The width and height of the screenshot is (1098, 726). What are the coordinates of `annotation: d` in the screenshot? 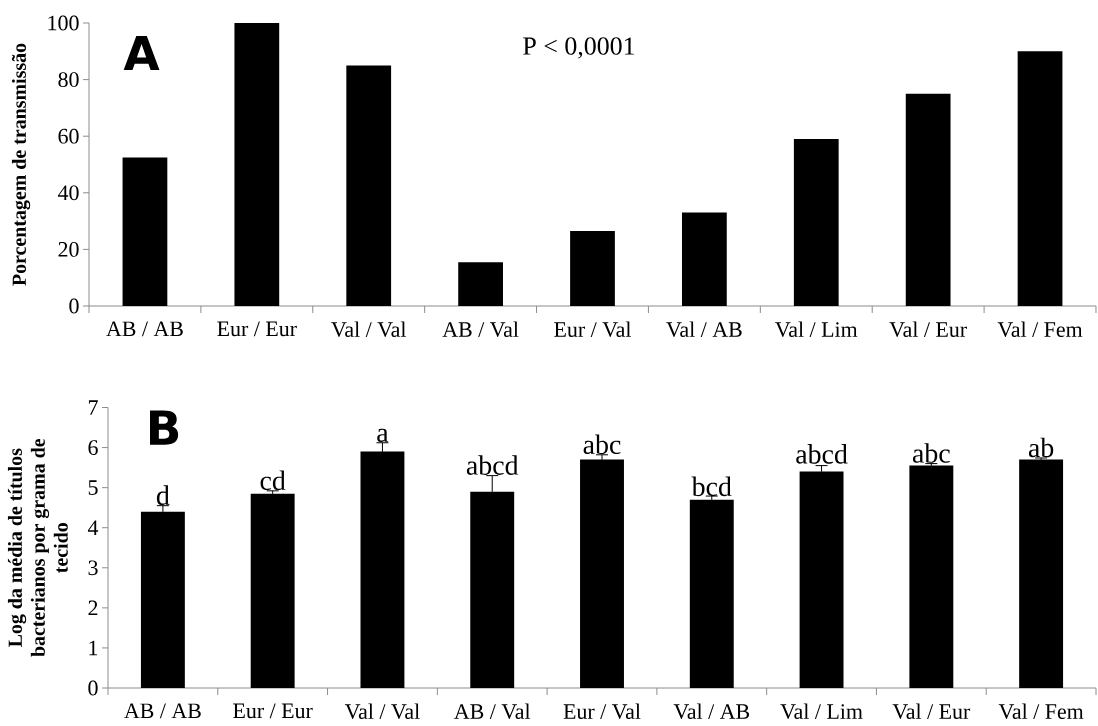 It's located at (163, 495).